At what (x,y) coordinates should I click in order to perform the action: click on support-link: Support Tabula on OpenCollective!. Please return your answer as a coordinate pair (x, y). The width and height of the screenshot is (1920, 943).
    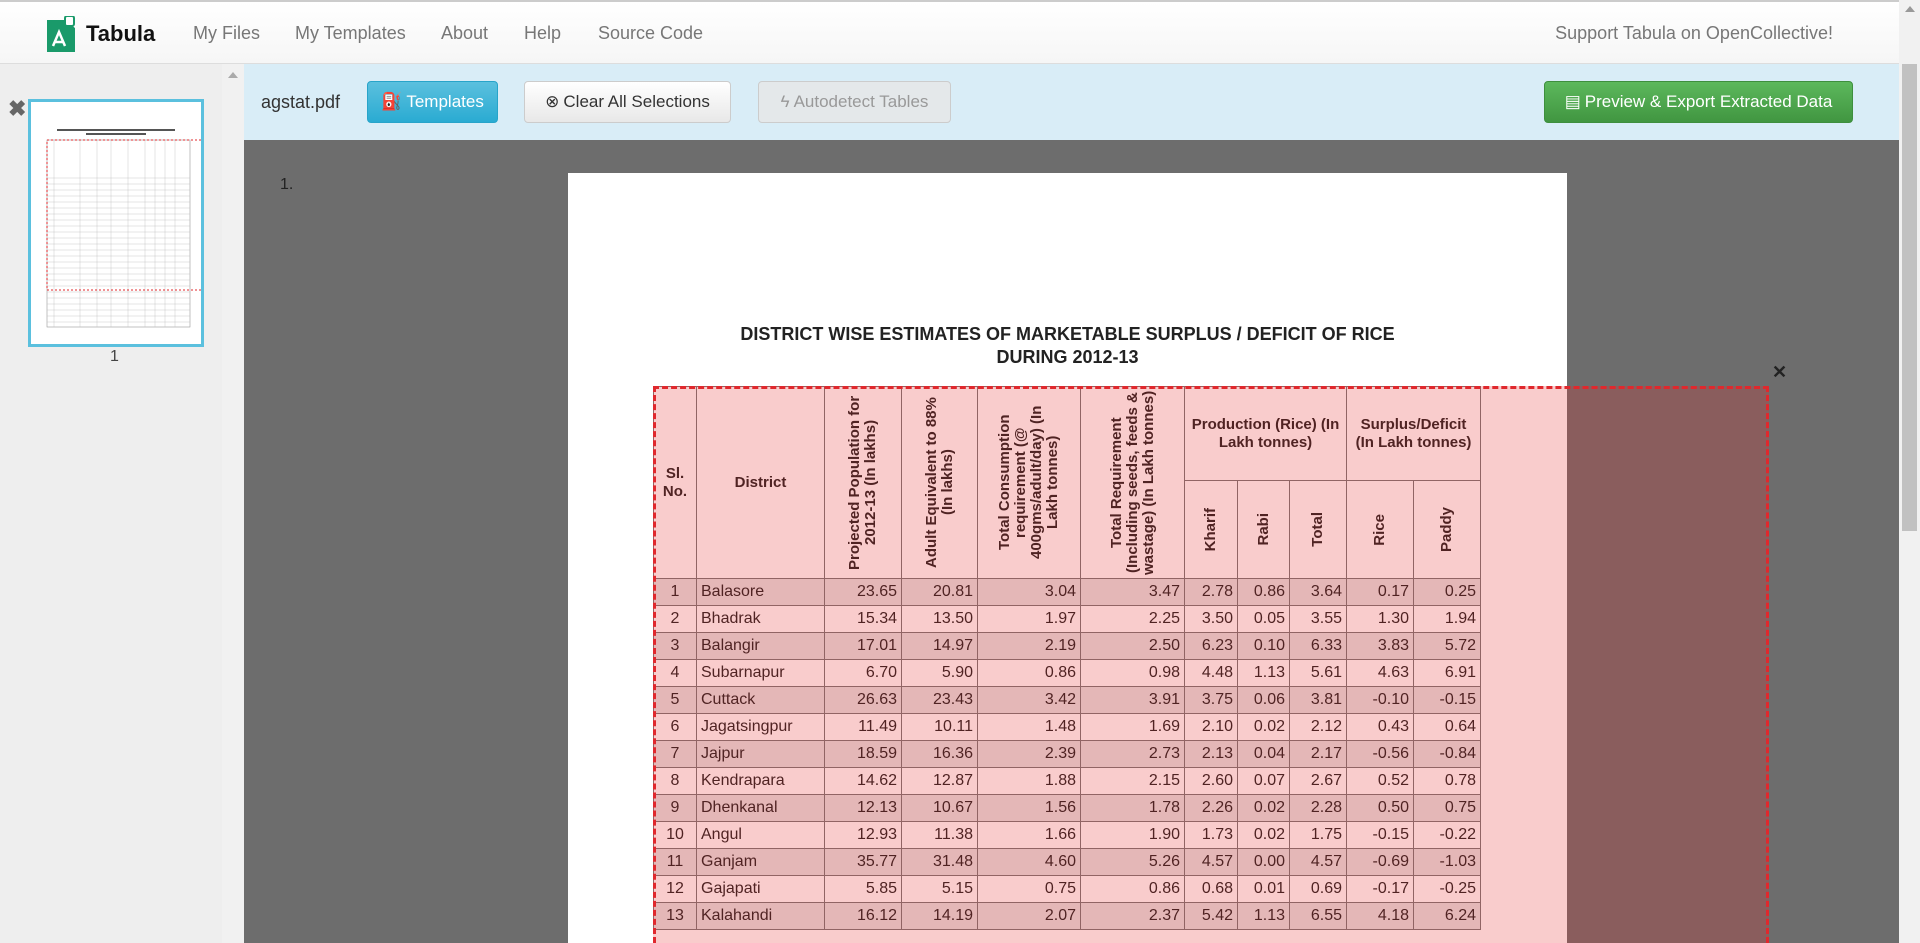
    Looking at the image, I should click on (1694, 33).